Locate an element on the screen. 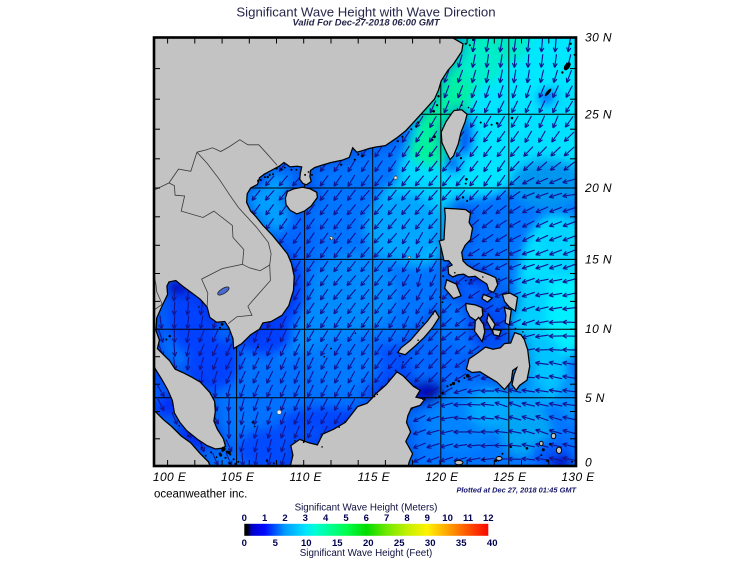  svg-text: 125 E is located at coordinates (510, 477).